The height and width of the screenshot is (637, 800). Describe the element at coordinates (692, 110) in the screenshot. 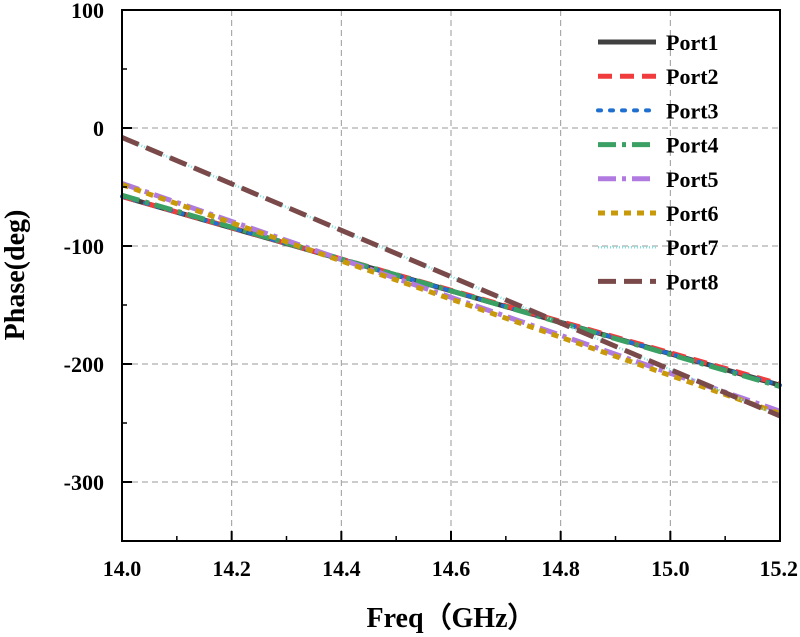

I see `legend-label-port3: Port3` at that location.